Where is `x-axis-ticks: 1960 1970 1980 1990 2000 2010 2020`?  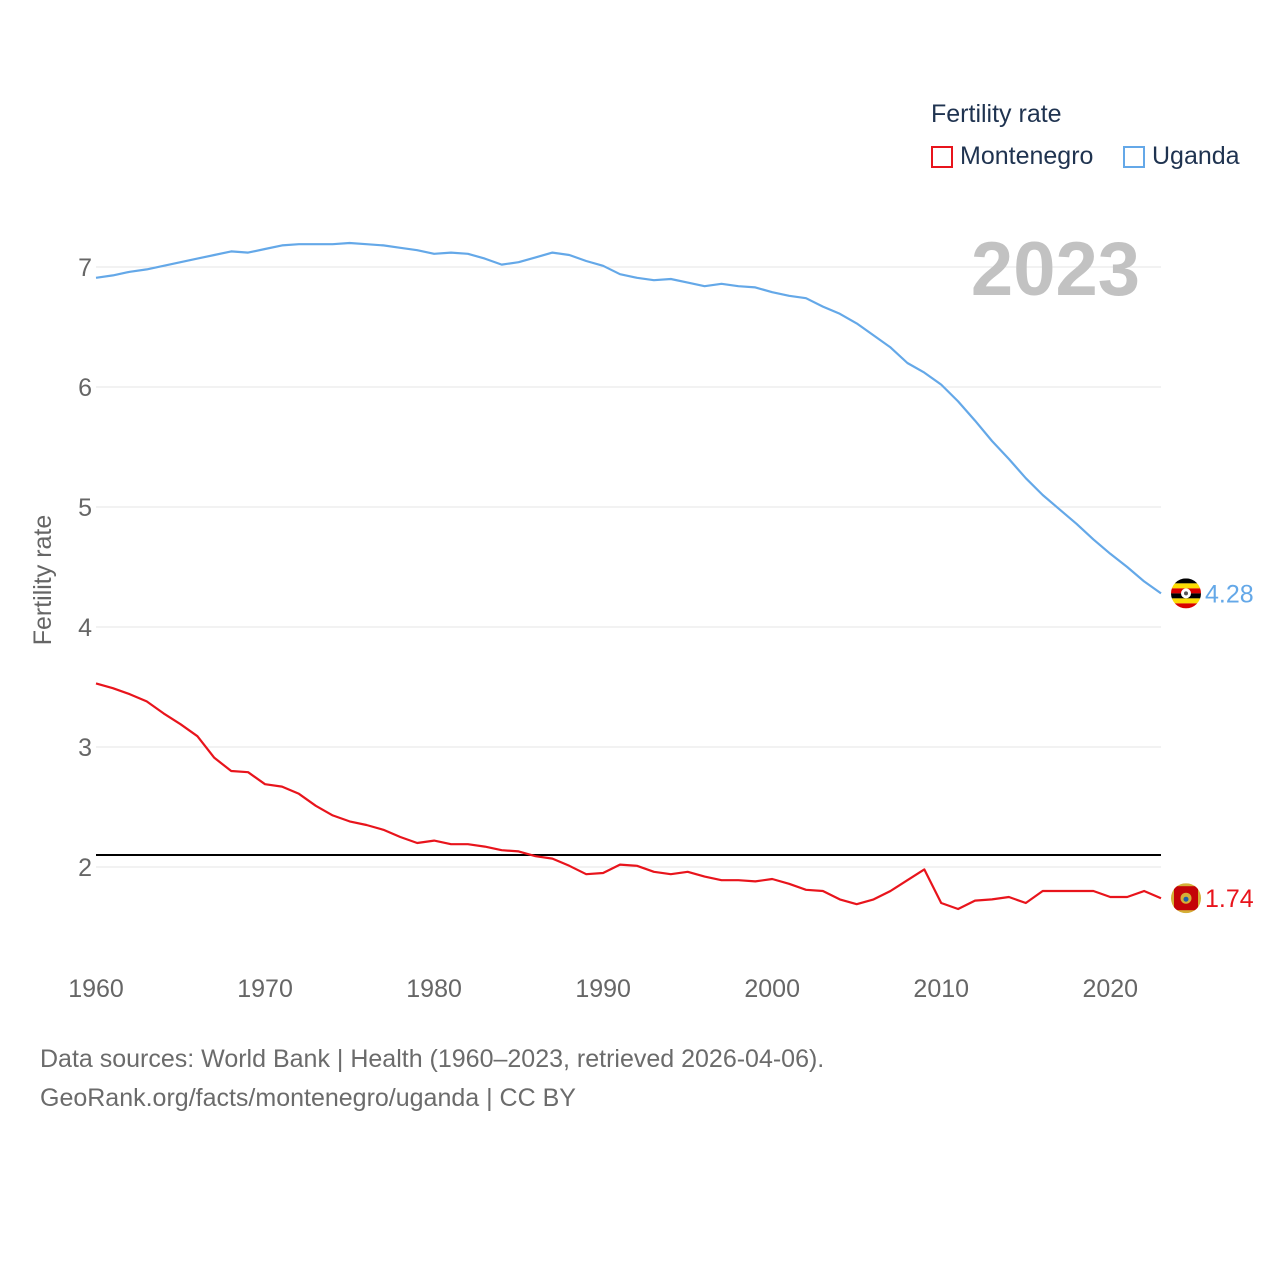
x-axis-ticks: 1960 1970 1980 1990 2000 2010 2020 is located at coordinates (603, 989).